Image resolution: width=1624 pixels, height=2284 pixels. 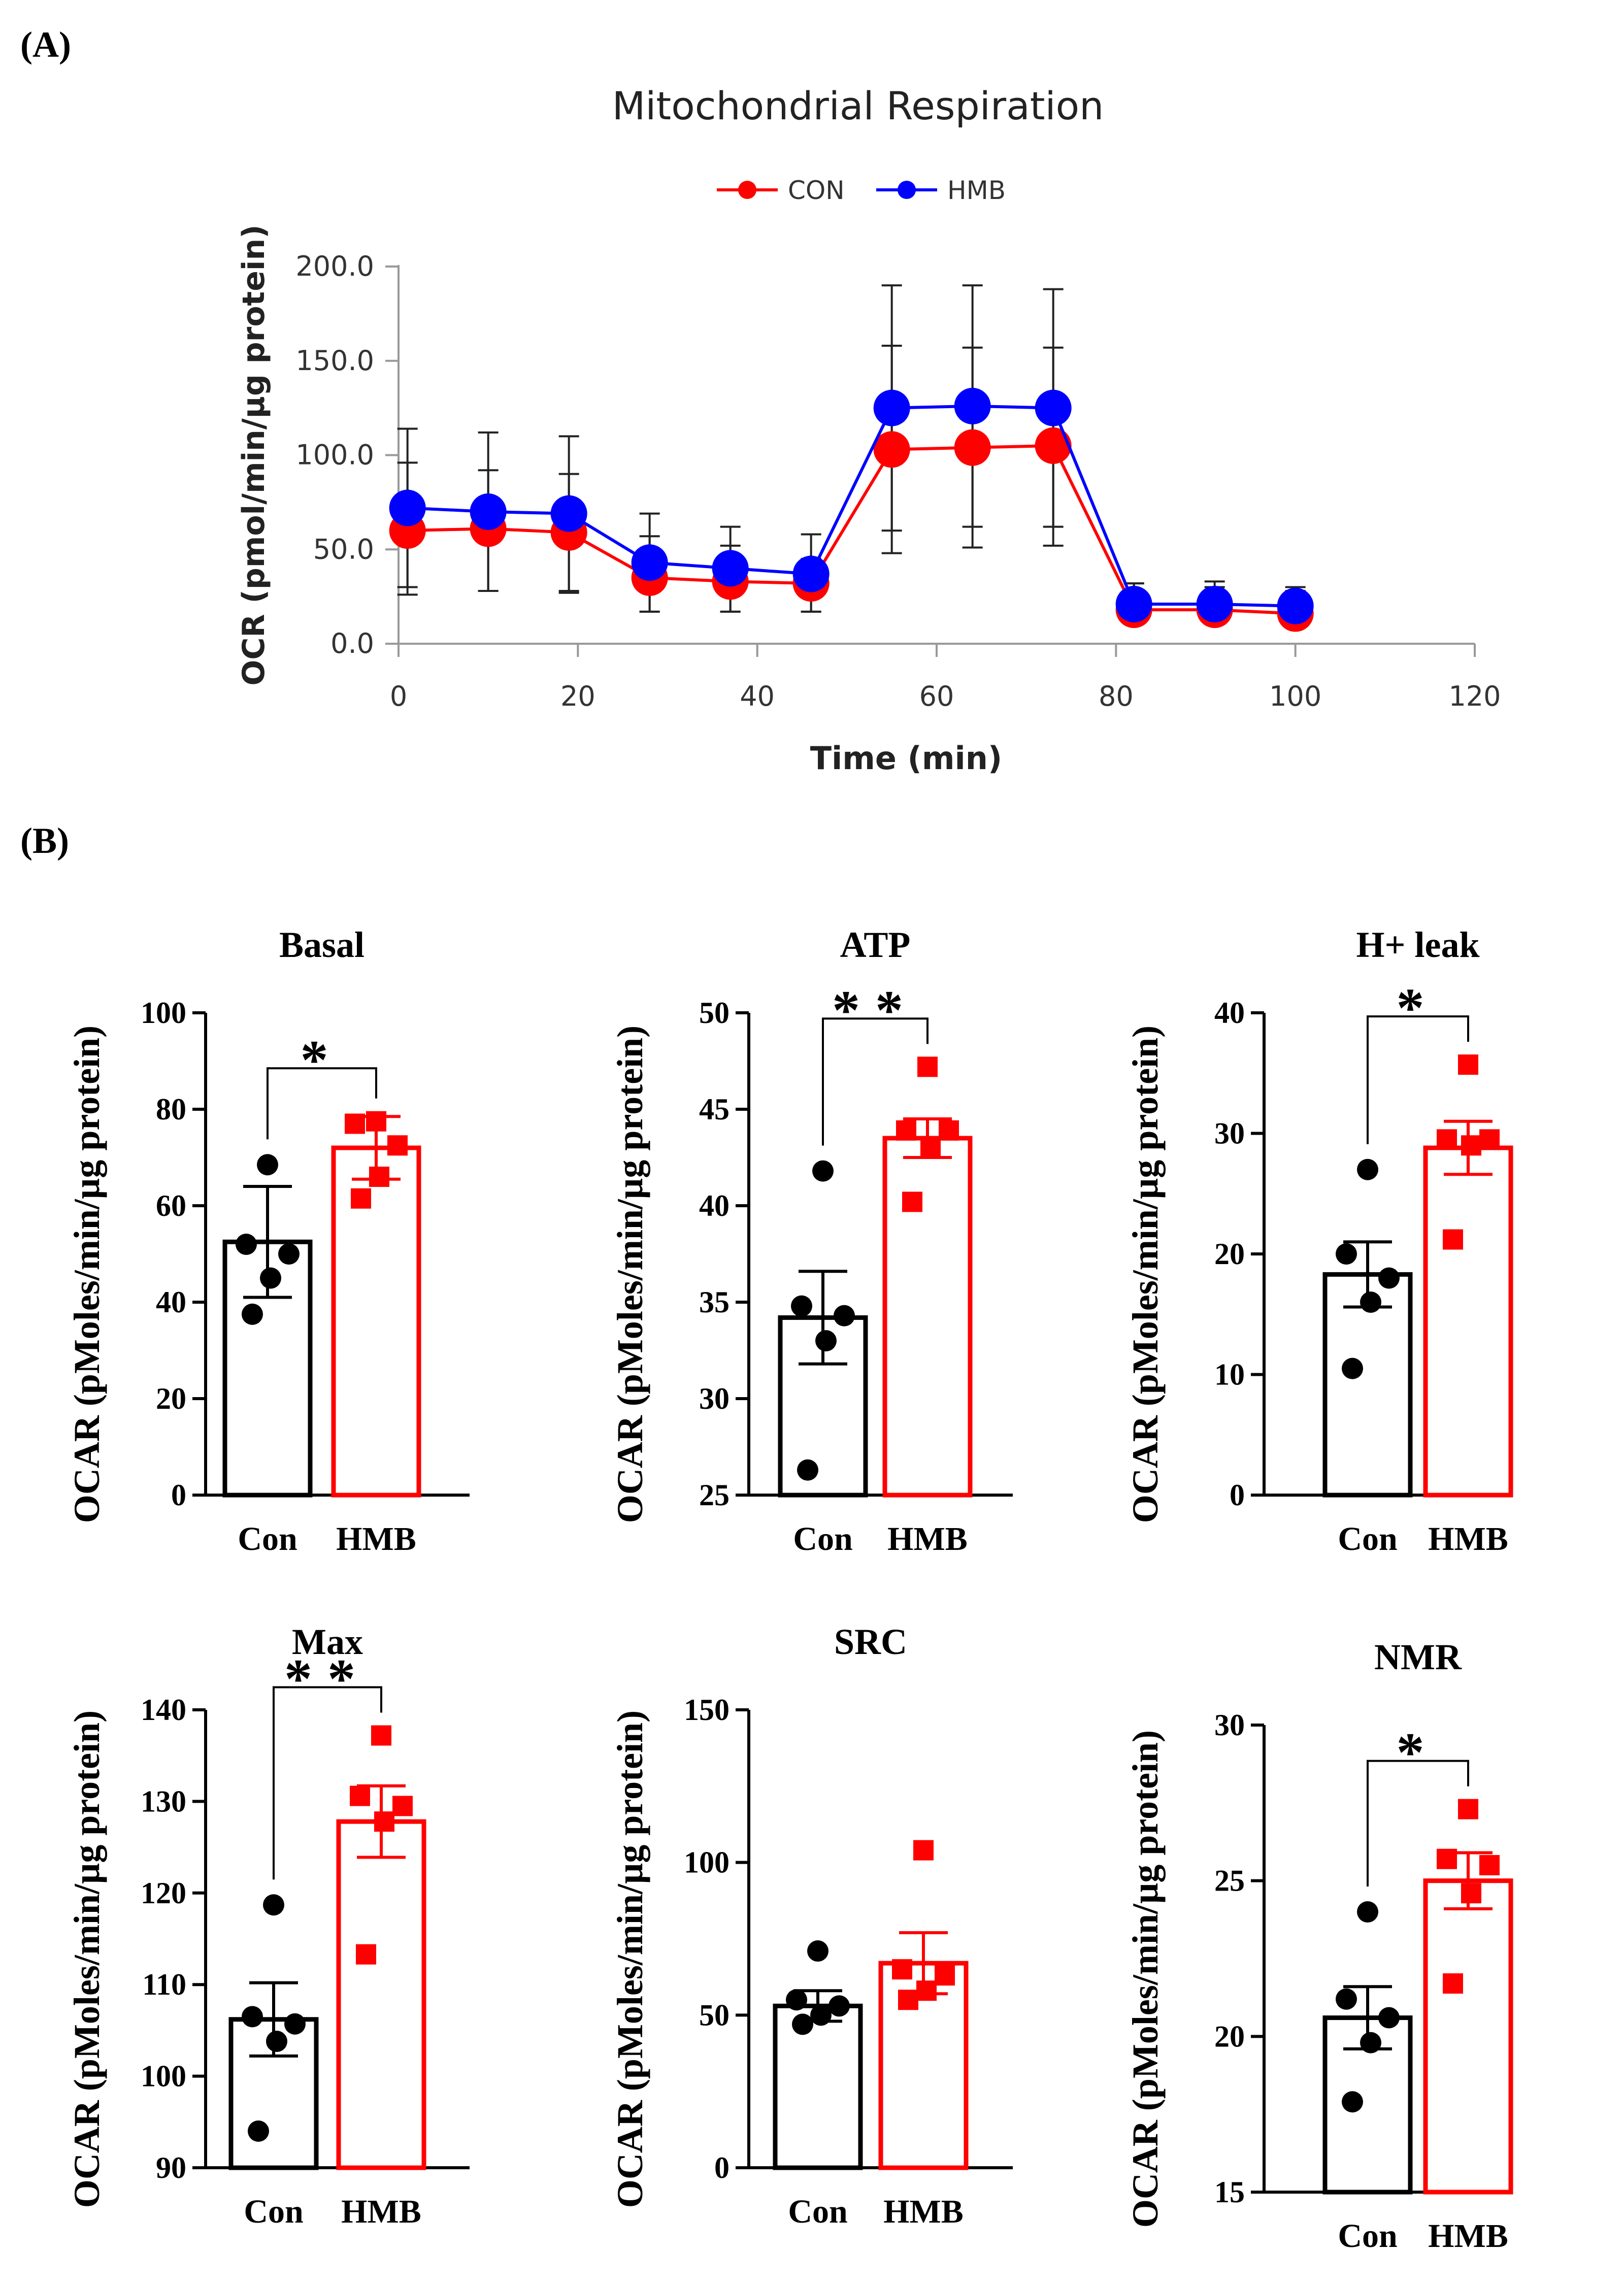 I want to click on y-tick-label: 100.0, so click(x=334, y=455).